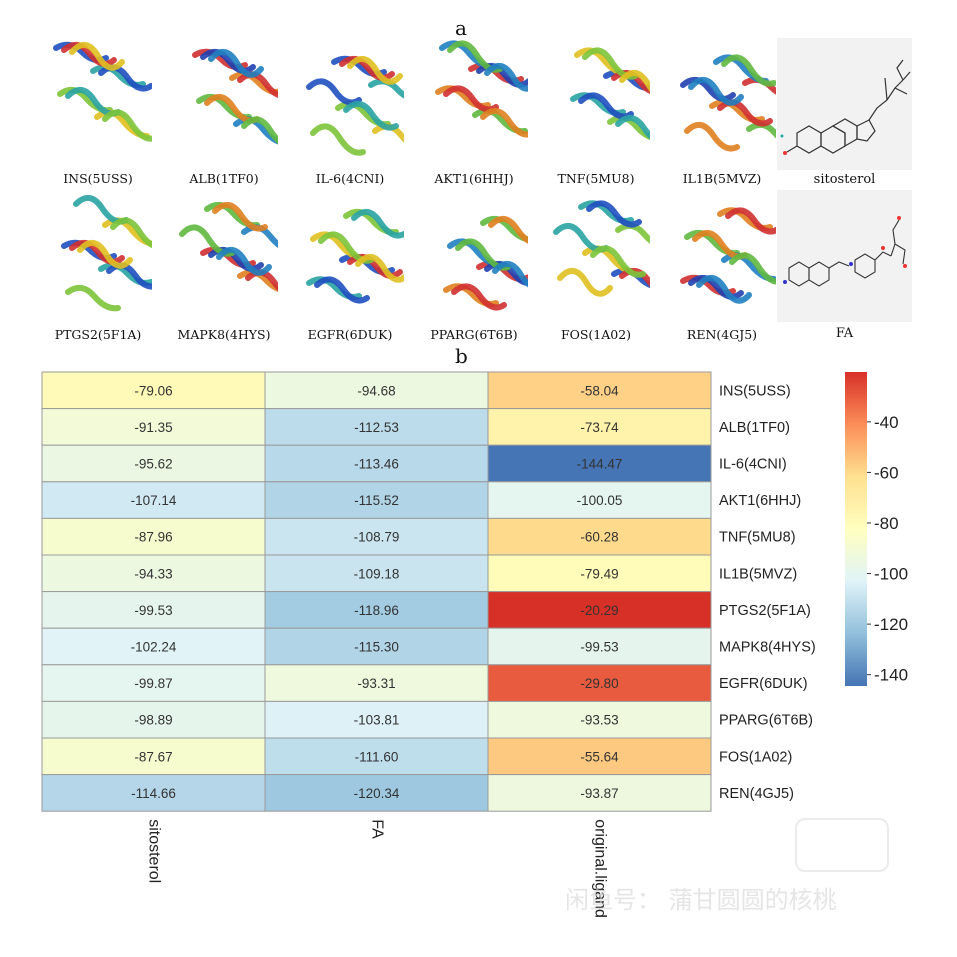  I want to click on protein-structure-3: IL-6(4CNI), so click(350, 111).